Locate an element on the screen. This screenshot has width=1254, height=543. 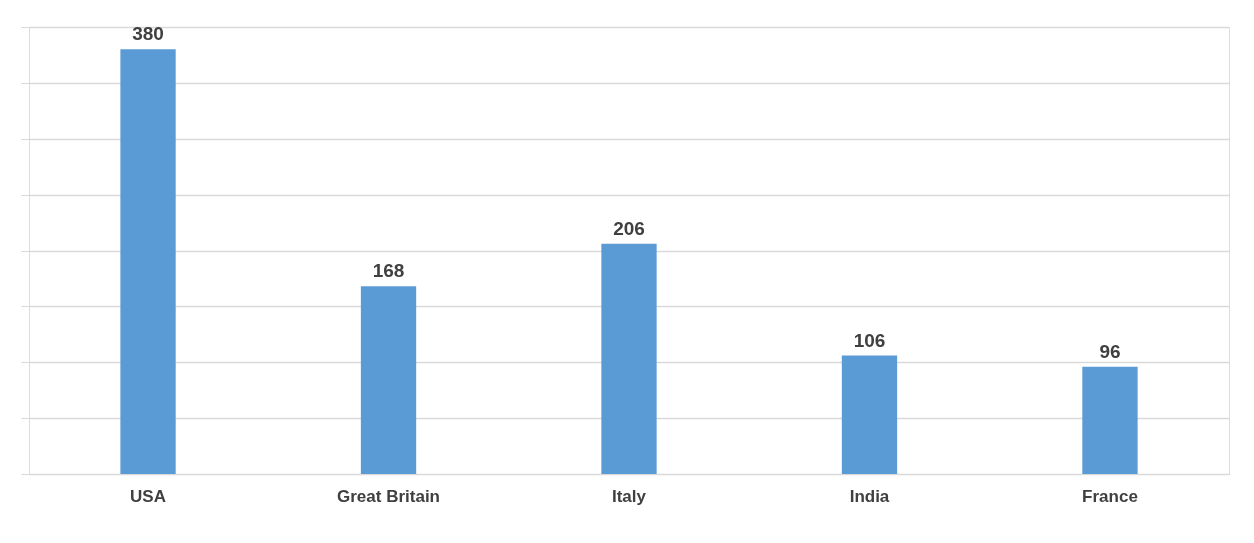
x-tick-label: Great Britain is located at coordinates (389, 496).